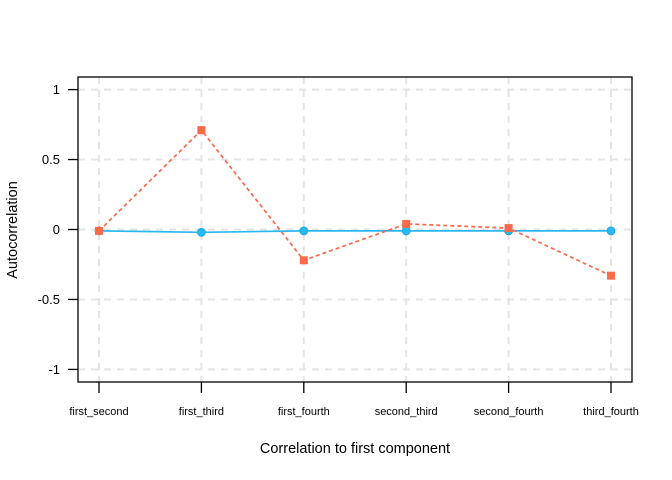 This screenshot has height=480, width=672. Describe the element at coordinates (98, 412) in the screenshot. I see `x-category-label: first_second` at that location.